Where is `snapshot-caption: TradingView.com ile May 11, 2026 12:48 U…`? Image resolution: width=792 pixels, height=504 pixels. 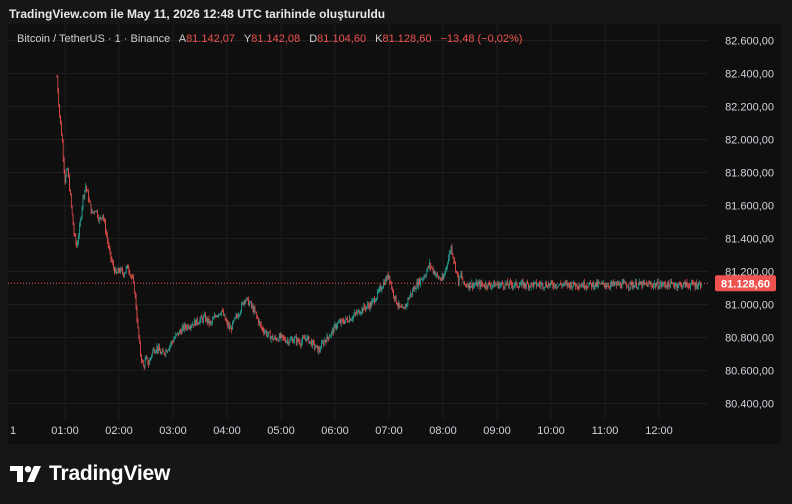
snapshot-caption: TradingView.com ile May 11, 2026 12:48 U… is located at coordinates (197, 14).